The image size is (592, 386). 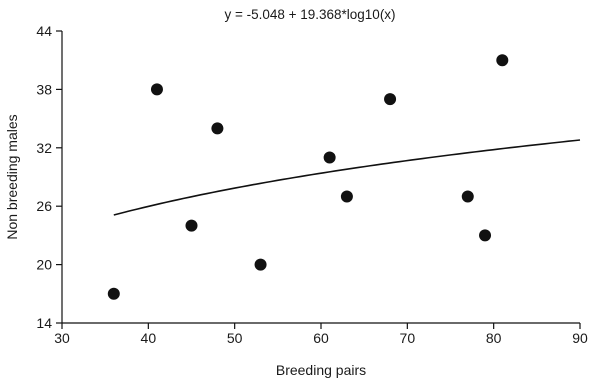 What do you see at coordinates (580, 338) in the screenshot?
I see `x-tick-label: 90` at bounding box center [580, 338].